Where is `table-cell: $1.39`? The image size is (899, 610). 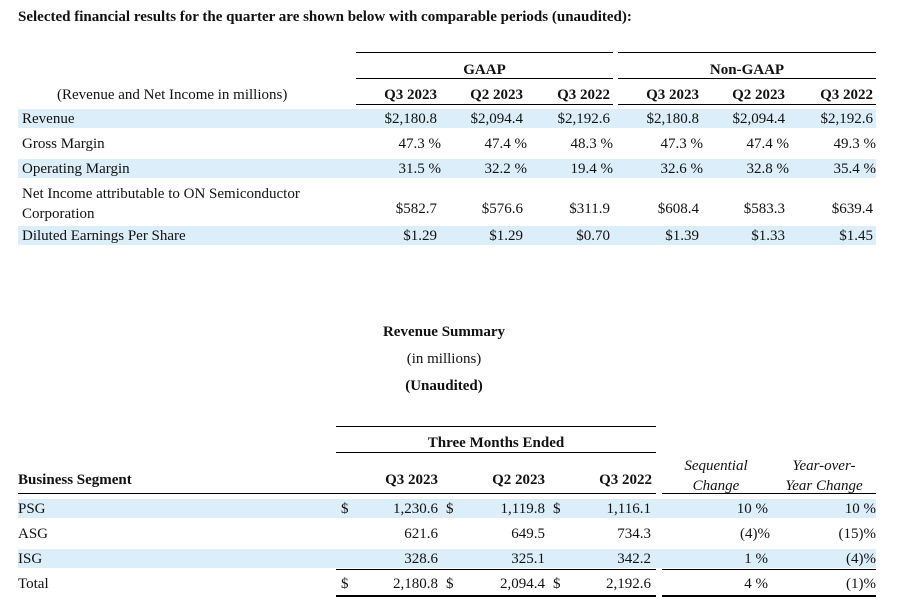 table-cell: $1.39 is located at coordinates (682, 236).